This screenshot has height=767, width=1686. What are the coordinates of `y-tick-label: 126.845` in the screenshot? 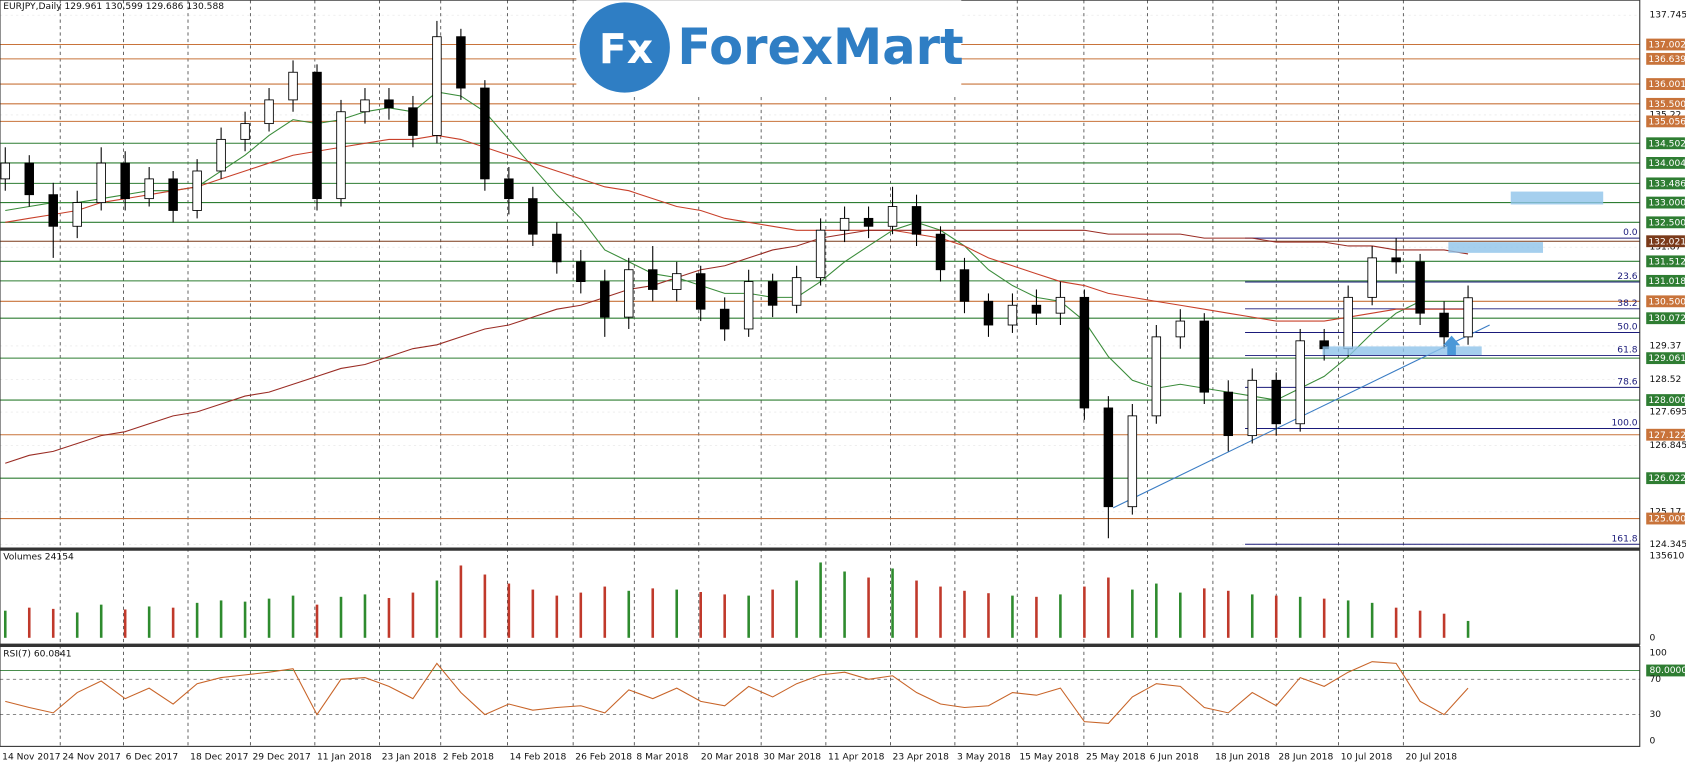 It's located at (1667, 446).